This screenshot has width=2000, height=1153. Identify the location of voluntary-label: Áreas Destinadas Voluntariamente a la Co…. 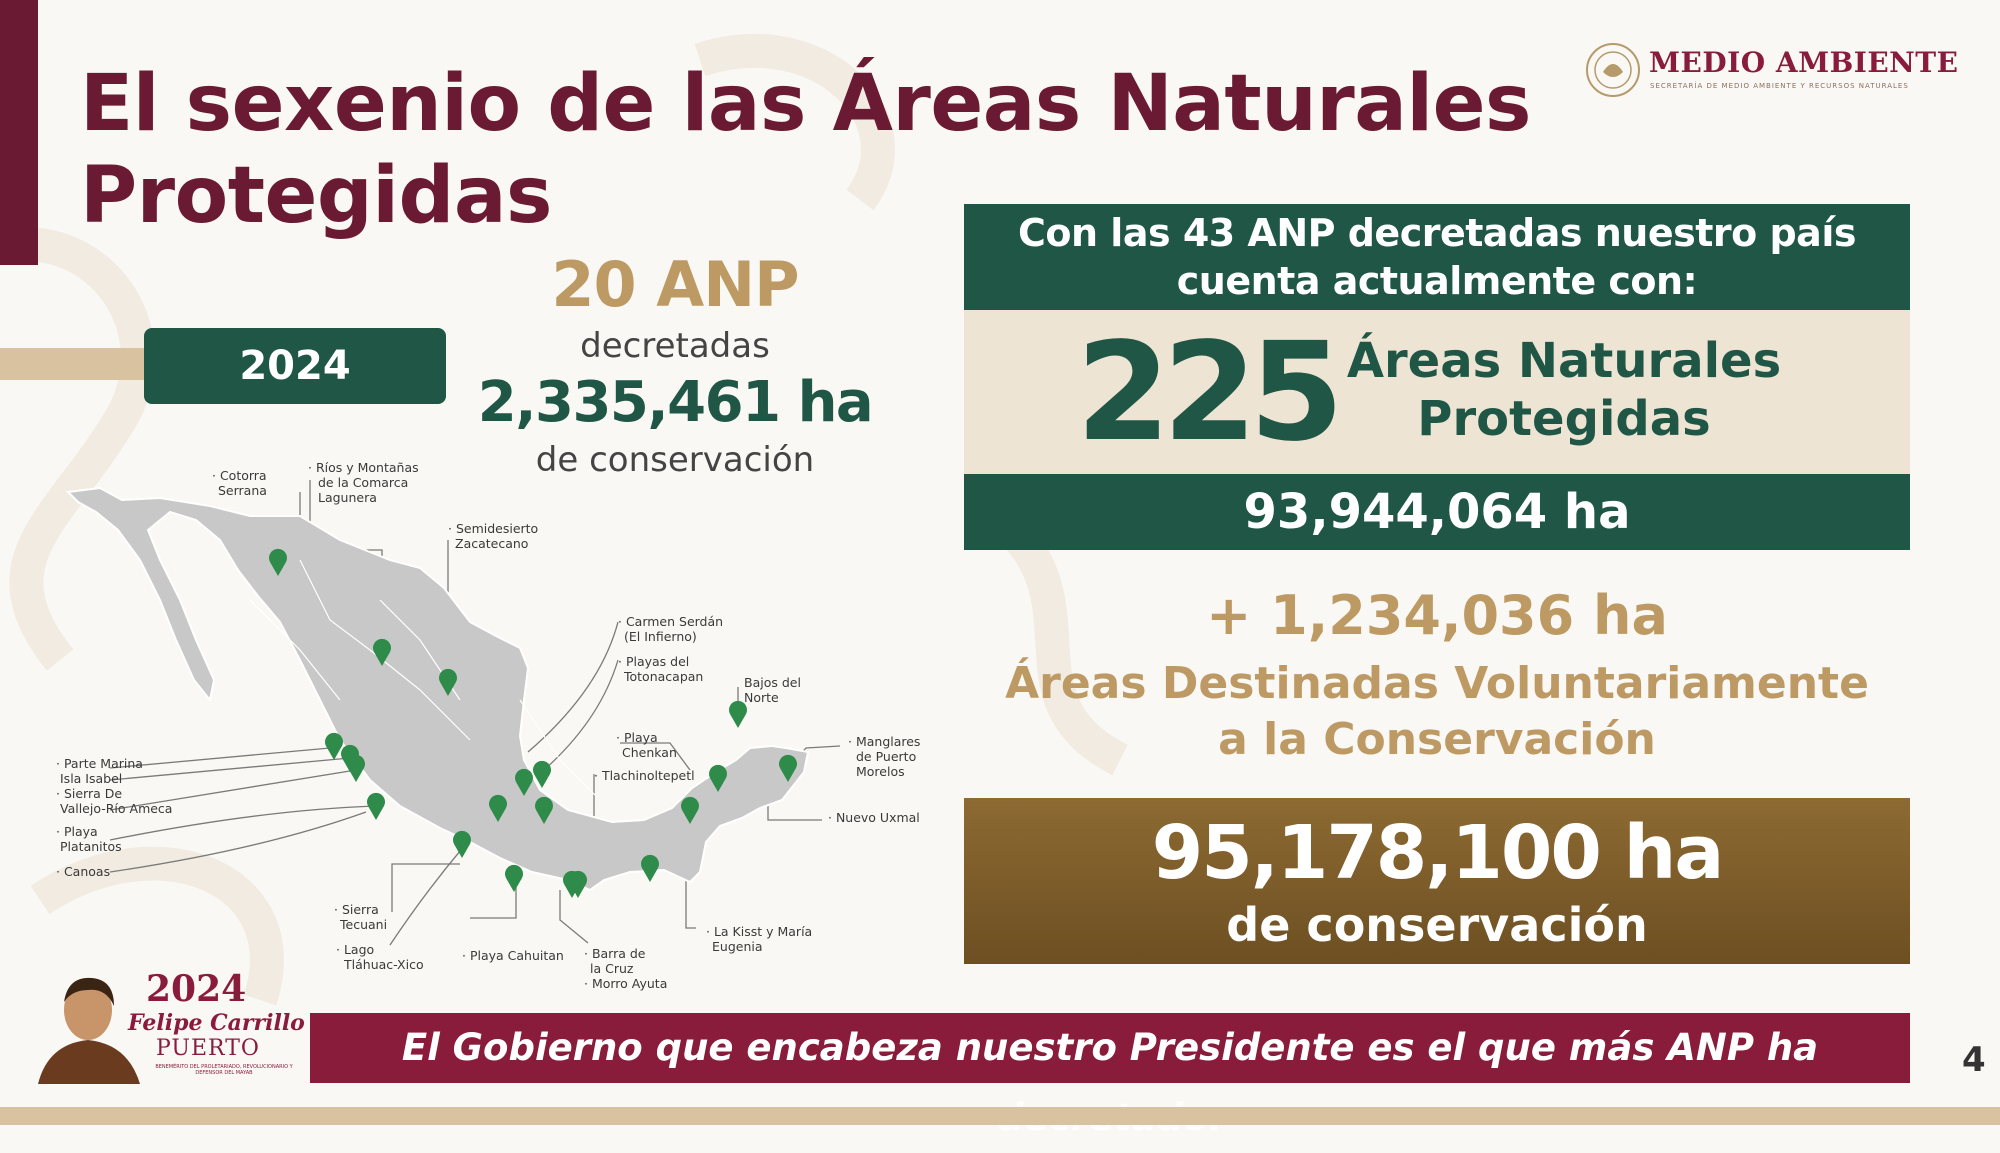
(1437, 712).